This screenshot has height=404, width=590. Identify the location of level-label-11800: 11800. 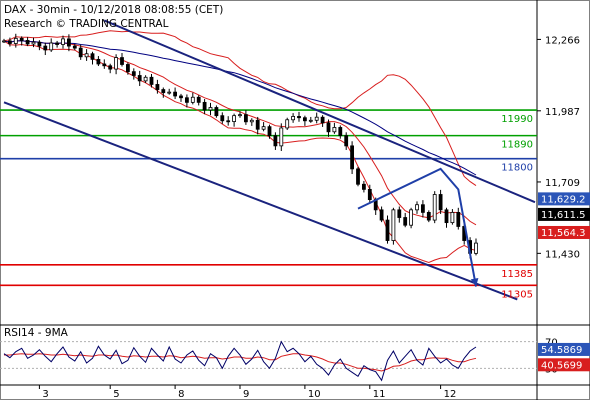
(517, 168).